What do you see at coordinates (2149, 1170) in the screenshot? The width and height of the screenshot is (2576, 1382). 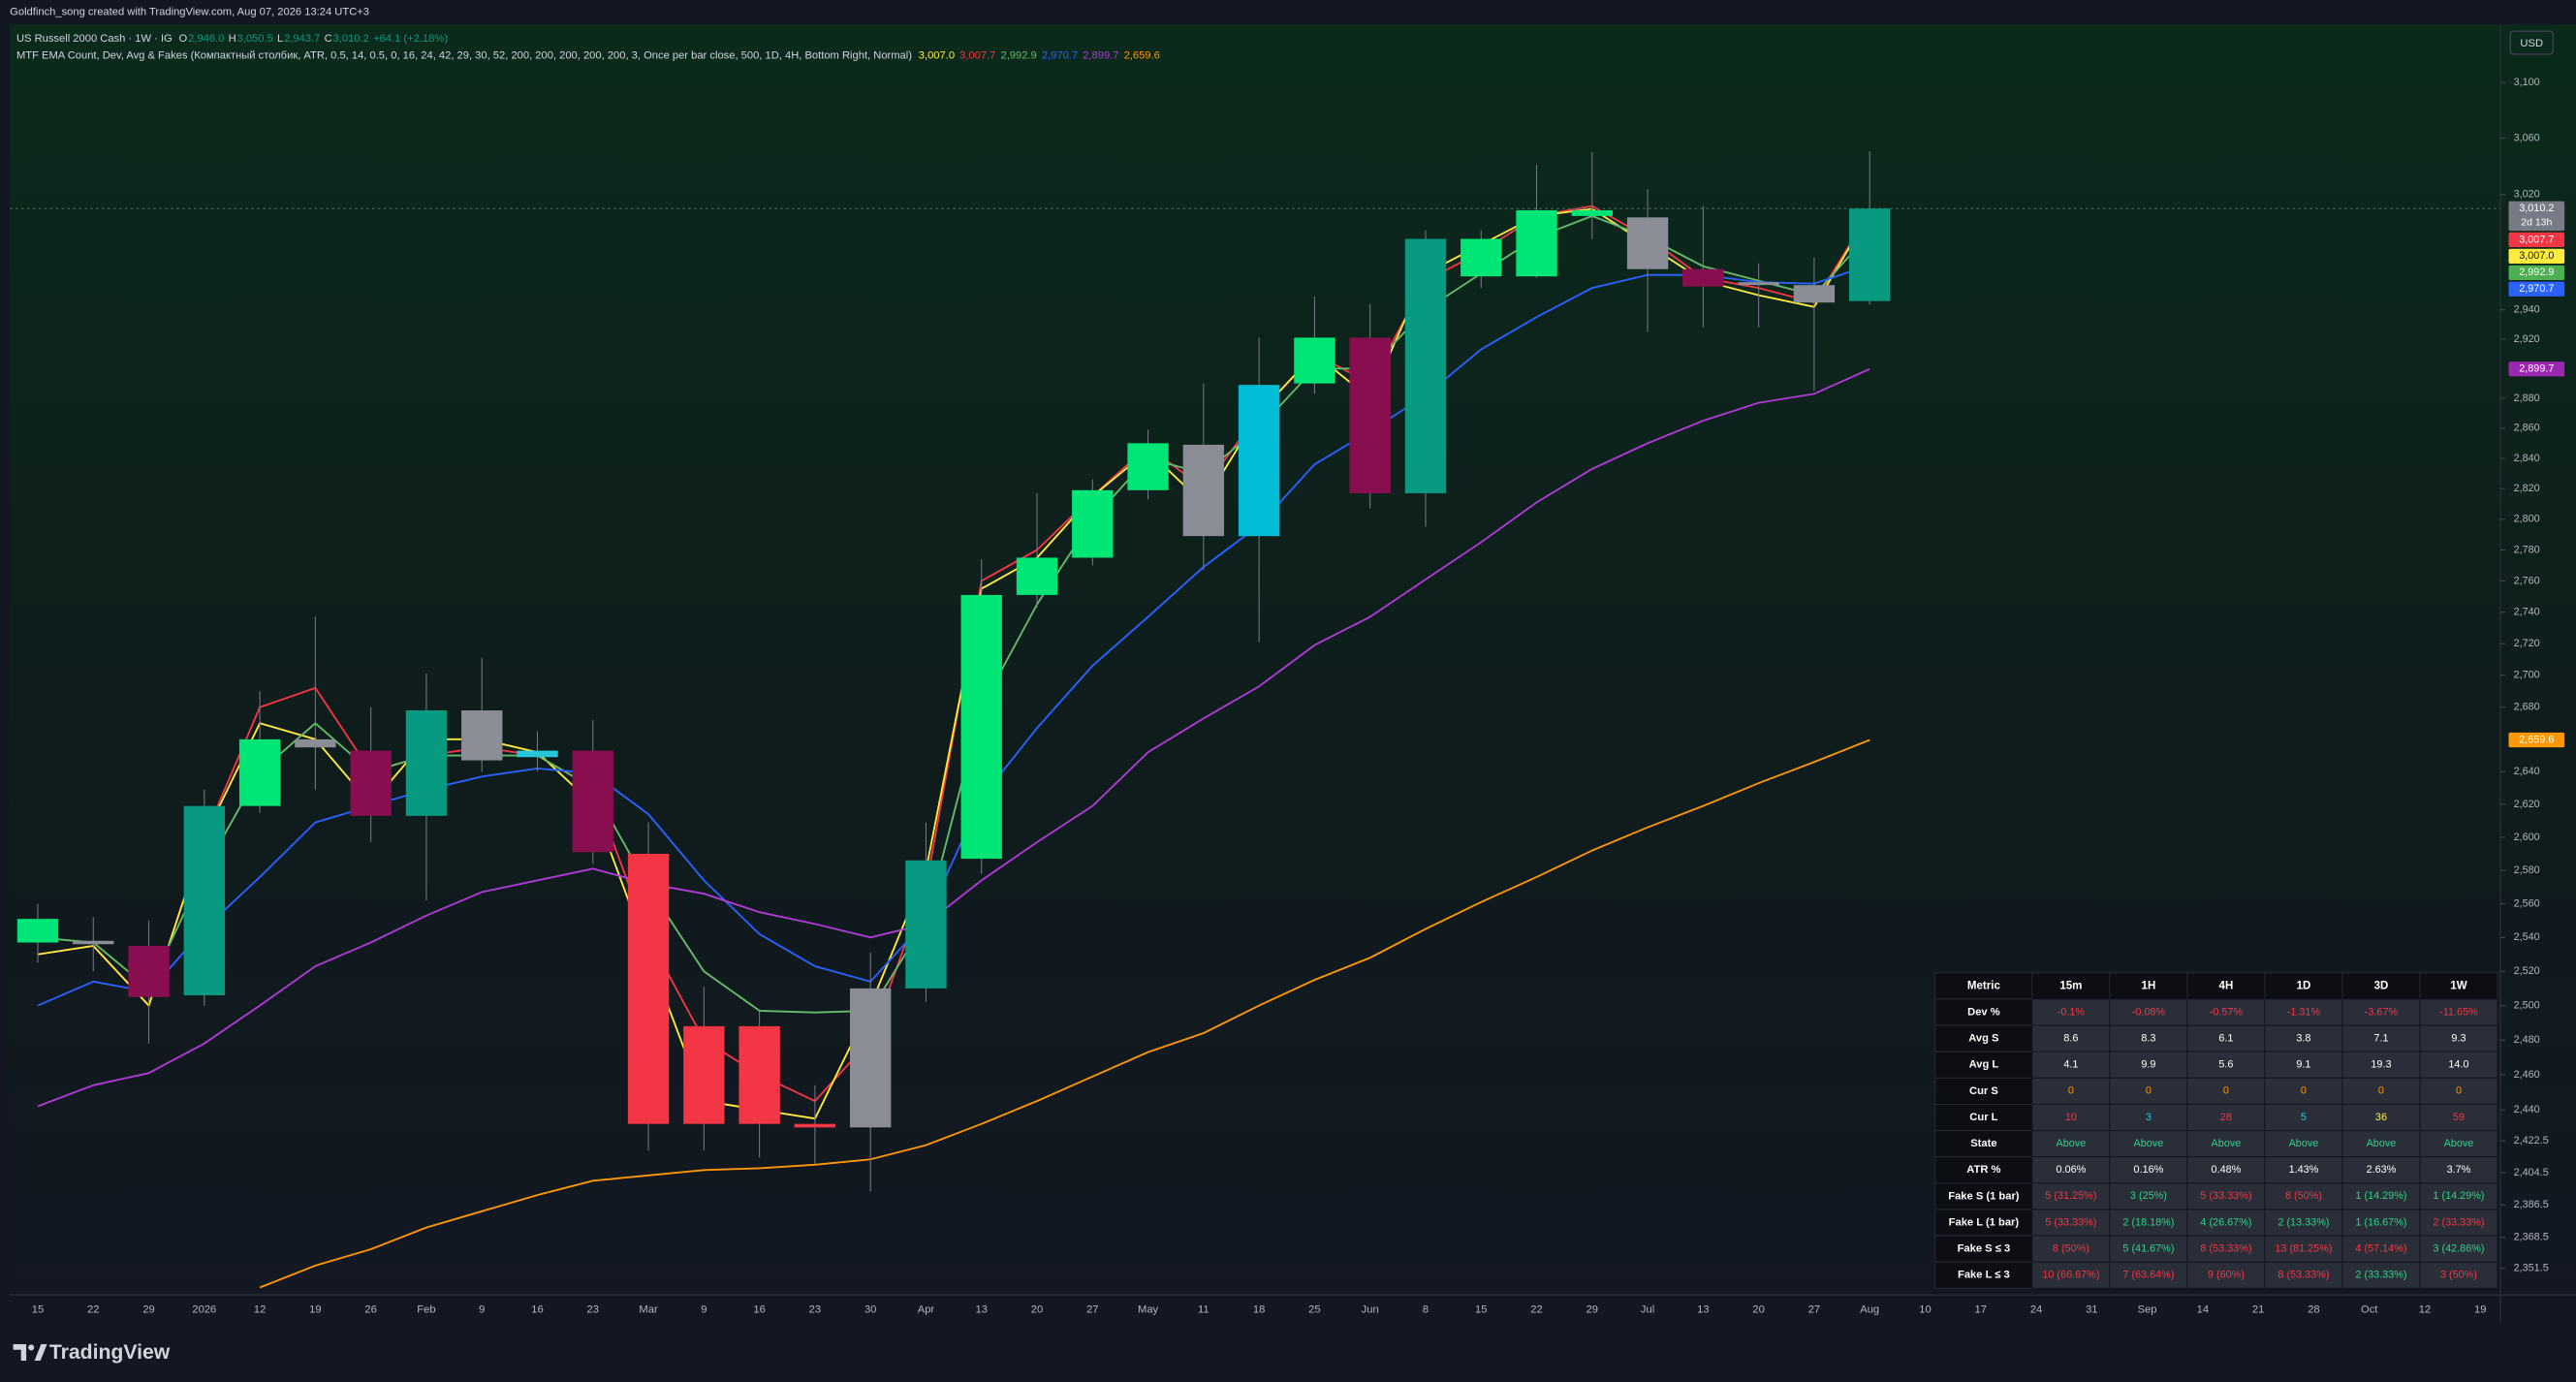 I see `table-cell-text: 0.16%` at bounding box center [2149, 1170].